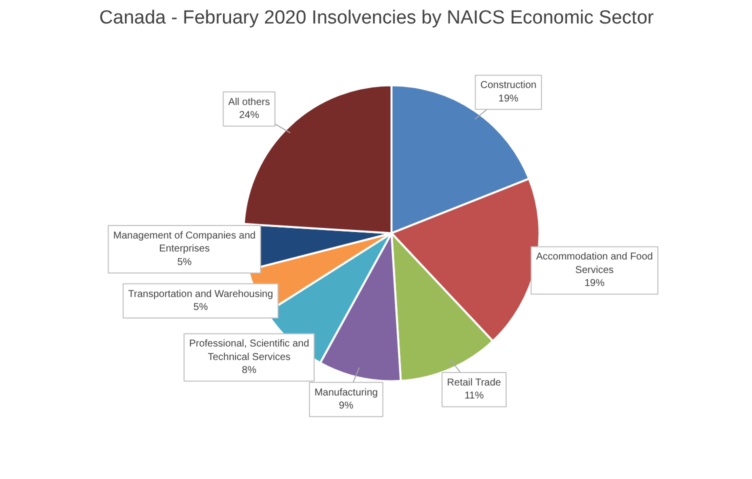 The image size is (752, 479). What do you see at coordinates (249, 116) in the screenshot?
I see `data-label: 24%` at bounding box center [249, 116].